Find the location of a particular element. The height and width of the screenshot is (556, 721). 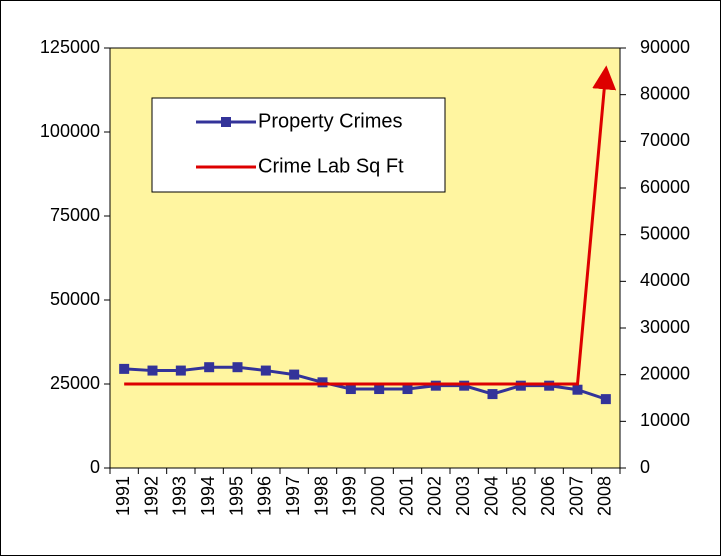

x-tick-label: 2001 is located at coordinates (406, 496).